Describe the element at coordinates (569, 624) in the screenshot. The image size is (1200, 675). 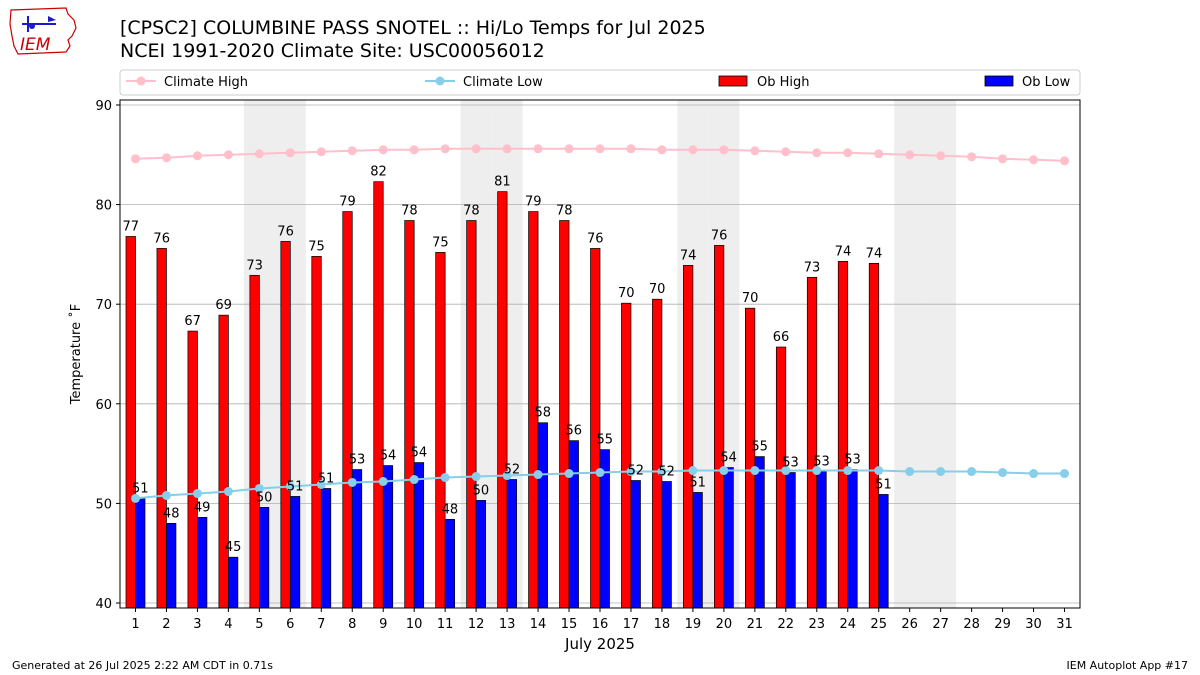
I see `x-tick-label-15: 15` at that location.